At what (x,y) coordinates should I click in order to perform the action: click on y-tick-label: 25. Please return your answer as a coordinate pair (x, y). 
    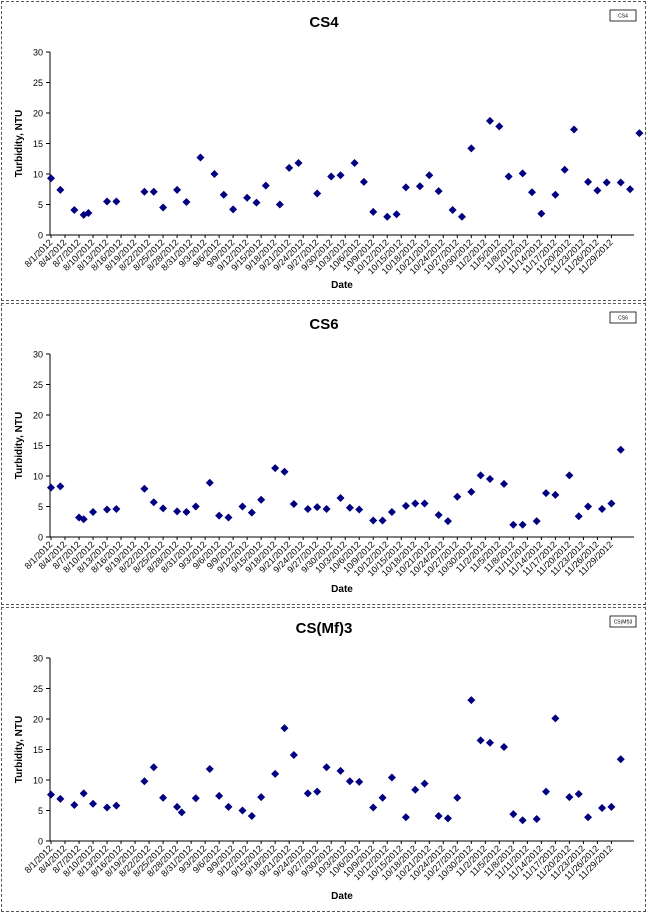
    Looking at the image, I should click on (38, 385).